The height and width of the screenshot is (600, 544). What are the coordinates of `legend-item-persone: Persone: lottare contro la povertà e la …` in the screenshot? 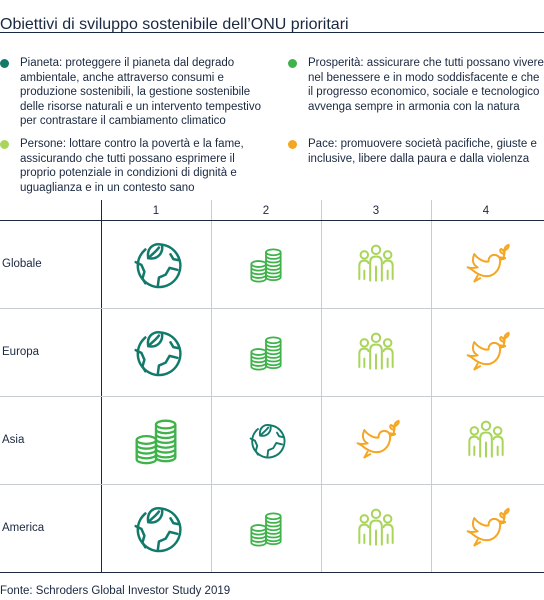 It's located at (134, 166).